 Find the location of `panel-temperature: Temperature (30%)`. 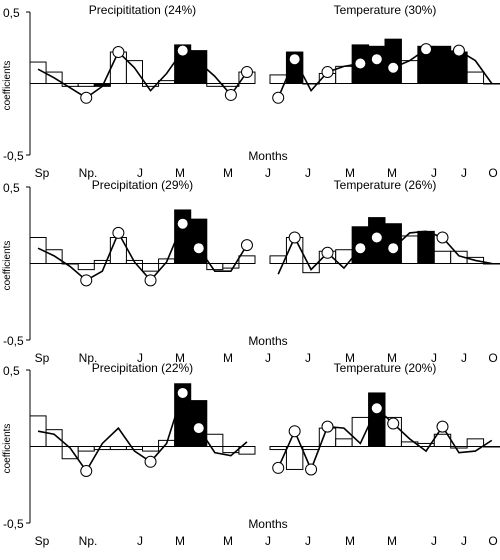

panel-temperature: Temperature (30%) is located at coordinates (384, 53).